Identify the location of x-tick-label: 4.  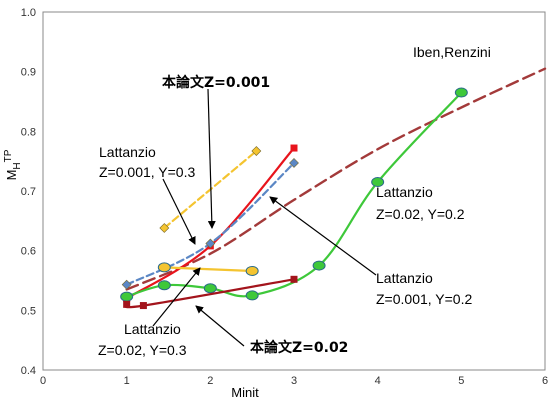
(378, 381).